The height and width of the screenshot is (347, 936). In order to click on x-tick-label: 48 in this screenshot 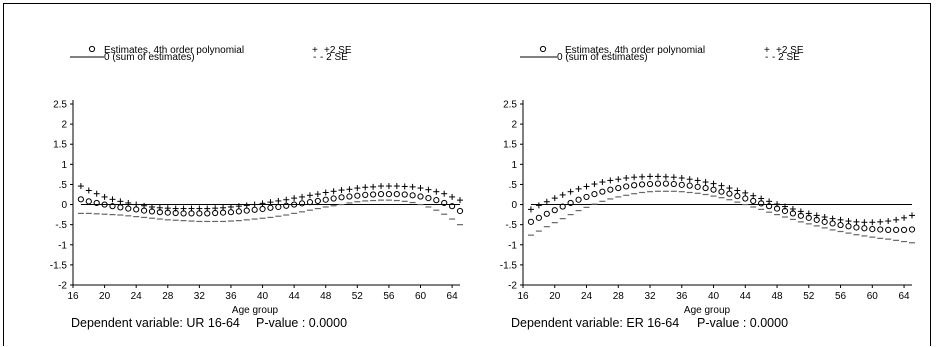, I will do `click(777, 296)`.